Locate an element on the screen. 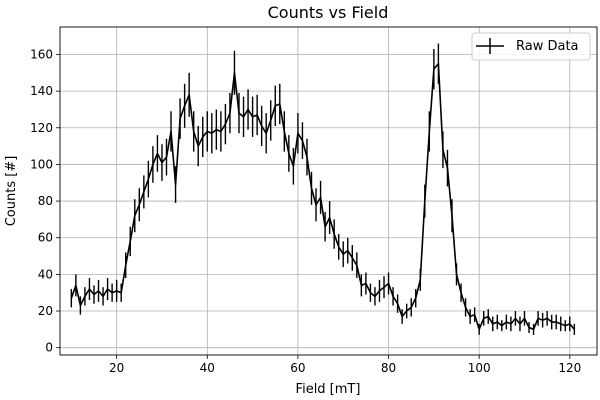 The width and height of the screenshot is (600, 400). y-tick-label: 20 is located at coordinates (45, 311).